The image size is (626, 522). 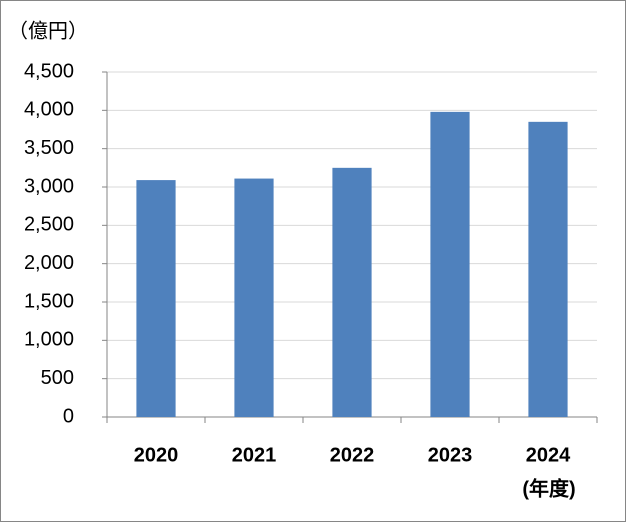 I want to click on x-tick-label: 2023, so click(x=450, y=455).